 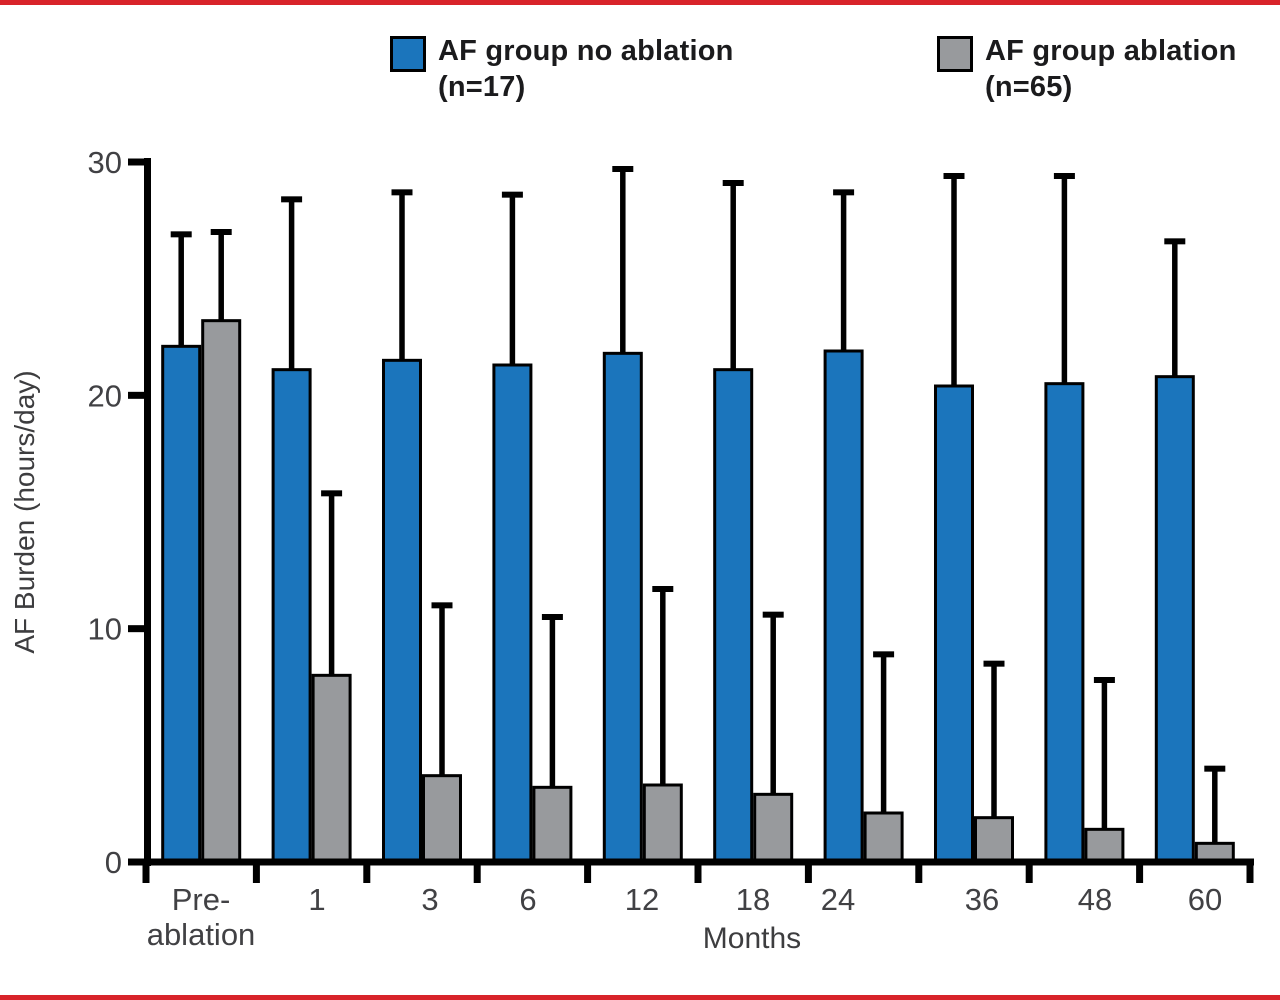 What do you see at coordinates (105, 162) in the screenshot?
I see `y-tick-label-30: 30` at bounding box center [105, 162].